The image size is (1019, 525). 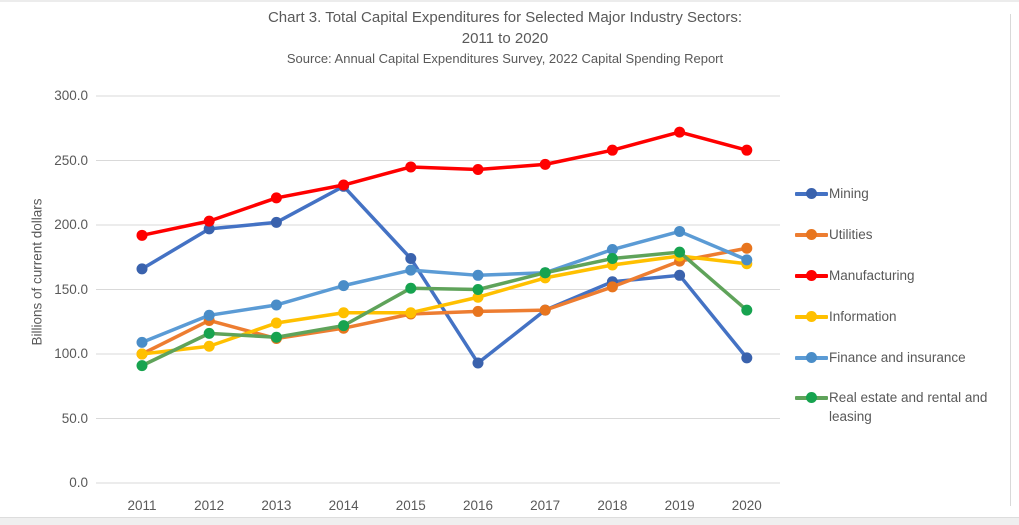 I want to click on x-tick-label: 2017, so click(x=545, y=505).